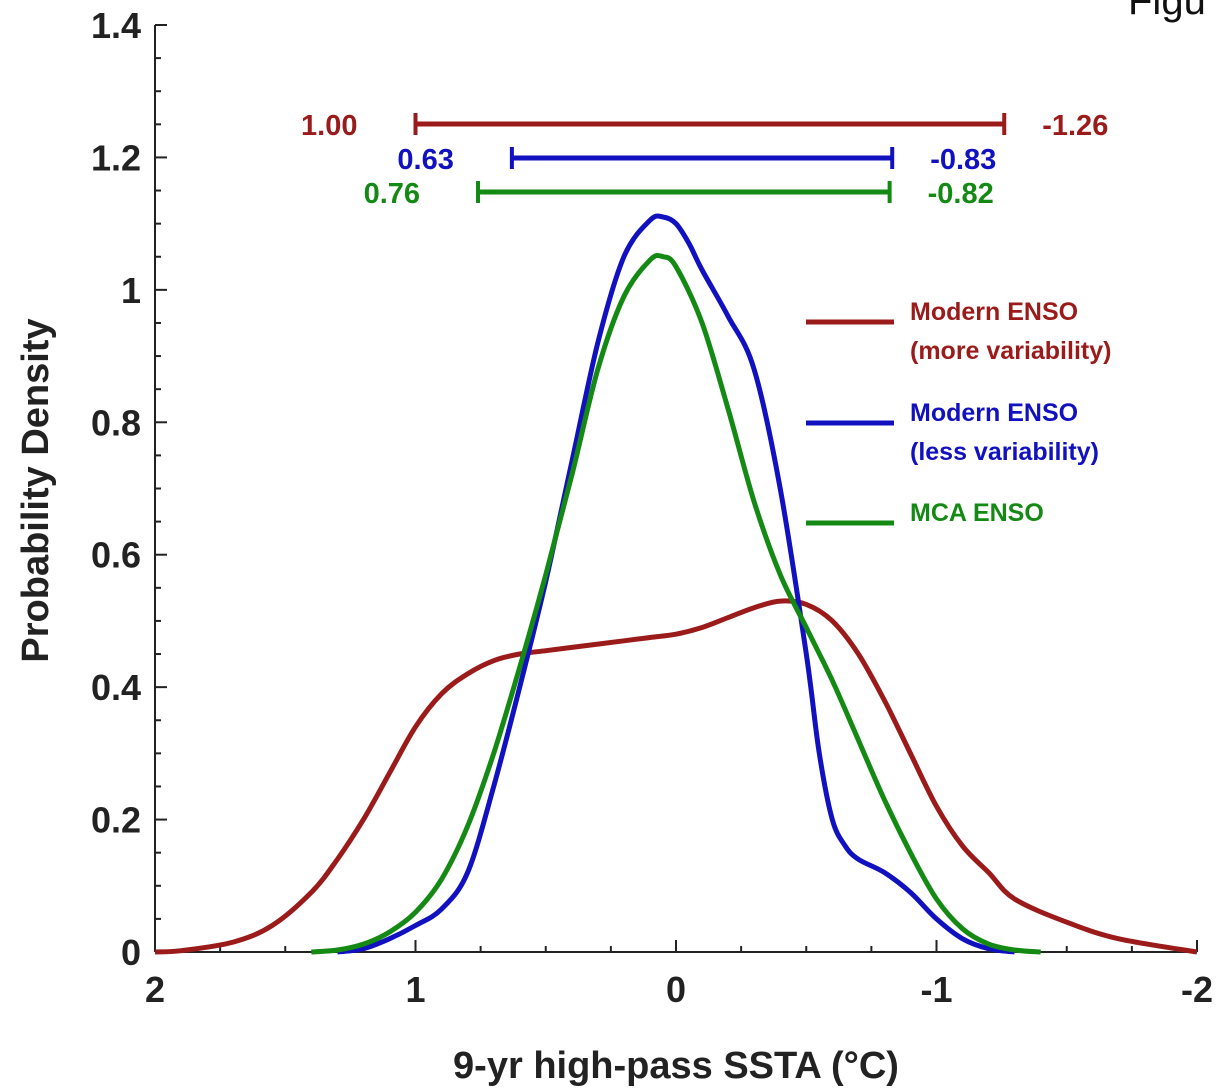  Describe the element at coordinates (116, 687) in the screenshot. I see `y-tick-label: 0.4` at that location.